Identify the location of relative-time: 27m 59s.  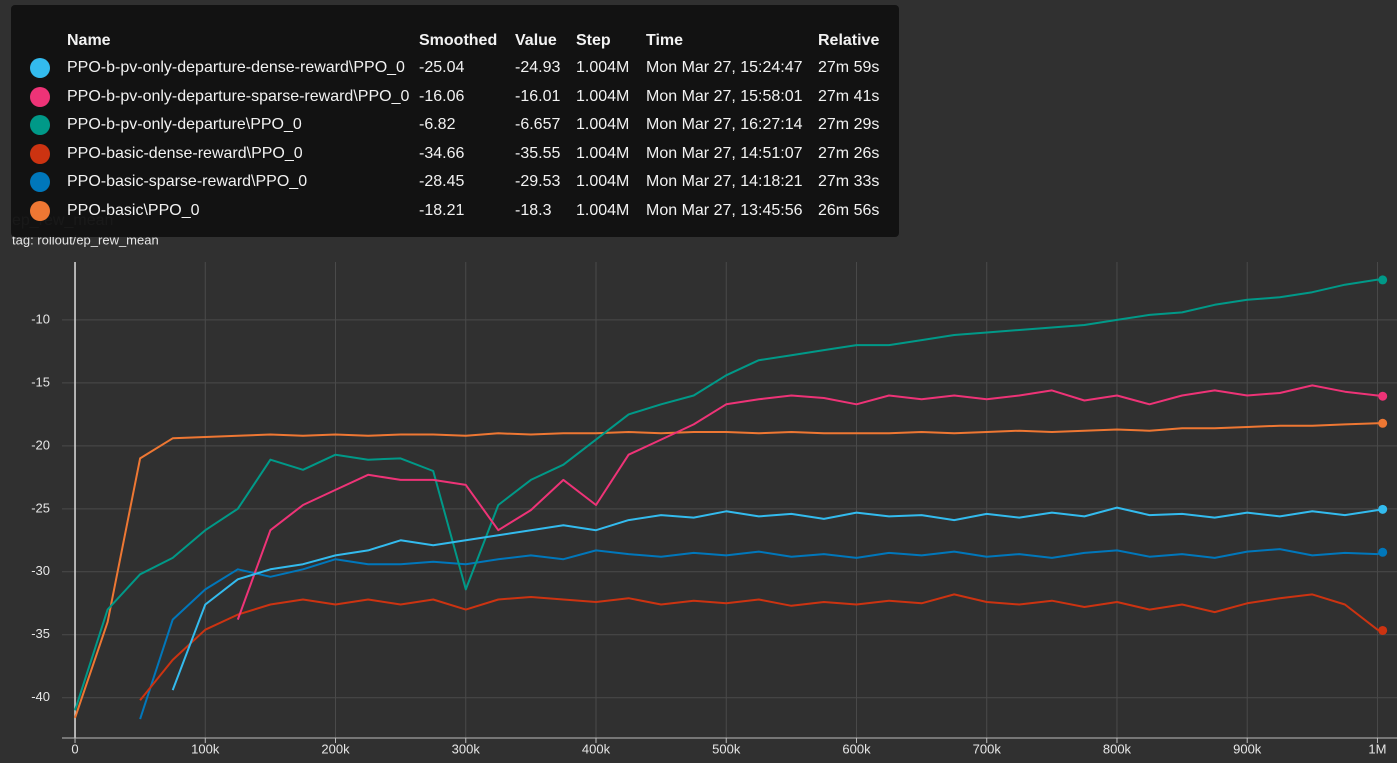
(849, 67).